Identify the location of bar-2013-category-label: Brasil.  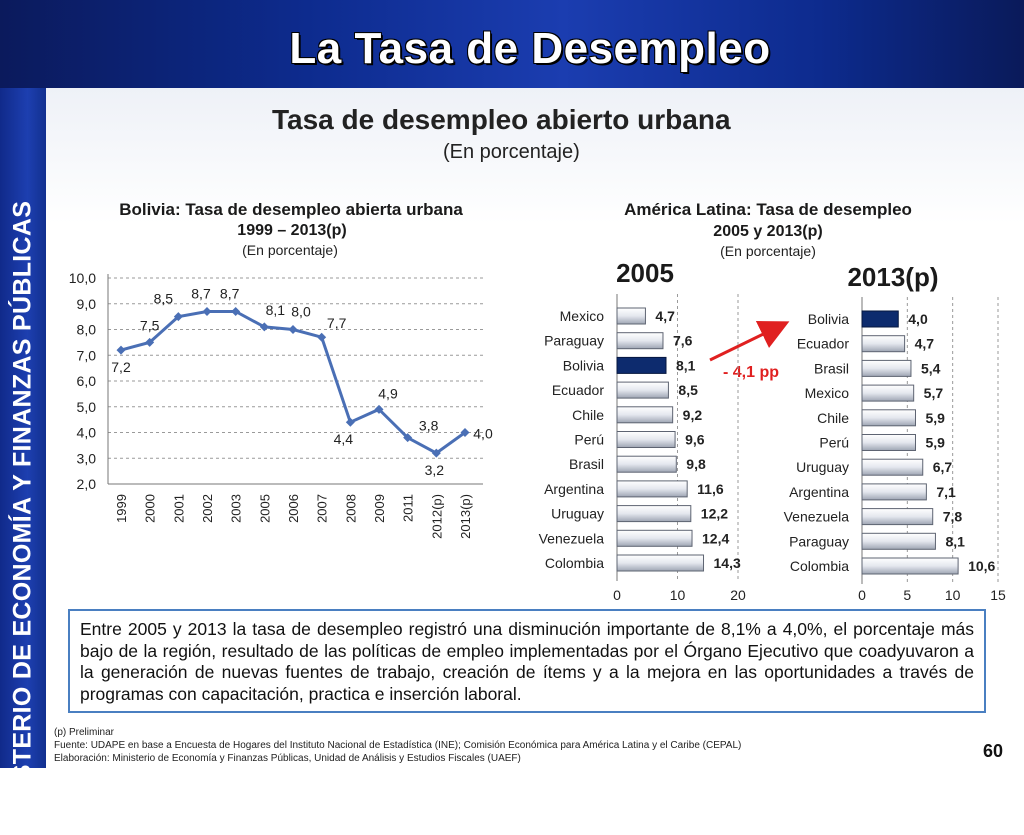
(831, 368).